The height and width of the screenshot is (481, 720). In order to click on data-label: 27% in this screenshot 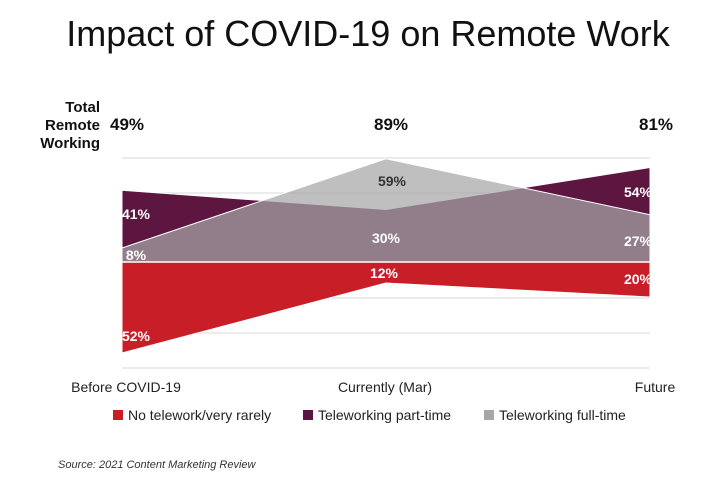, I will do `click(638, 241)`.